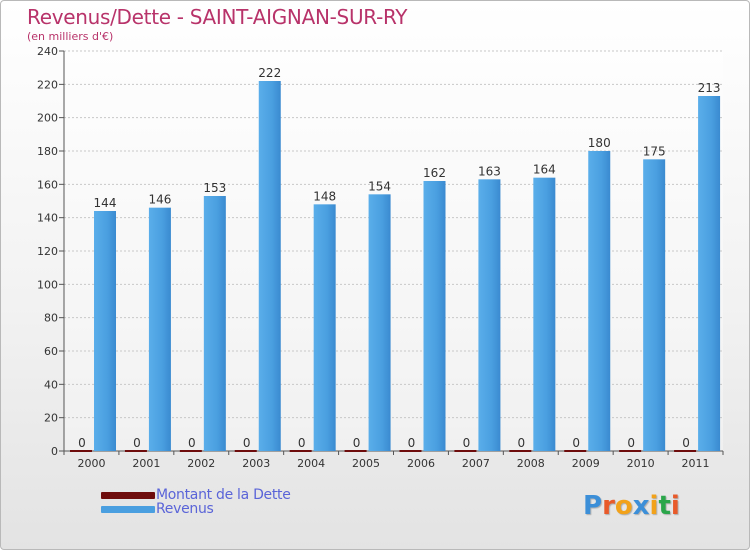 The image size is (750, 550). I want to click on y-tick-label: 180, so click(47, 151).